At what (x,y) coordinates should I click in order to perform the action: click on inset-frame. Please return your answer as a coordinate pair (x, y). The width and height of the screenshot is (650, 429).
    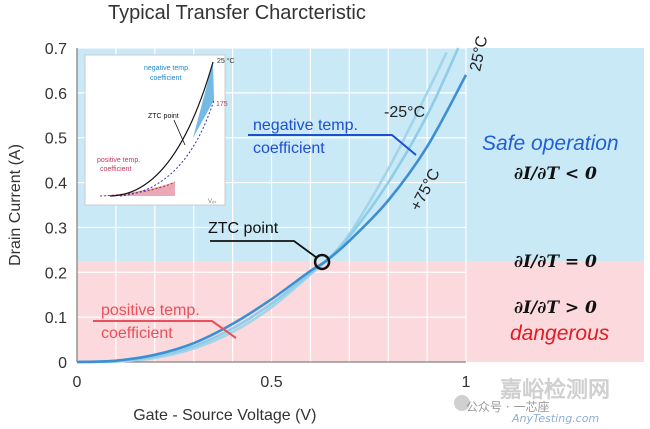
    Looking at the image, I should click on (155, 130).